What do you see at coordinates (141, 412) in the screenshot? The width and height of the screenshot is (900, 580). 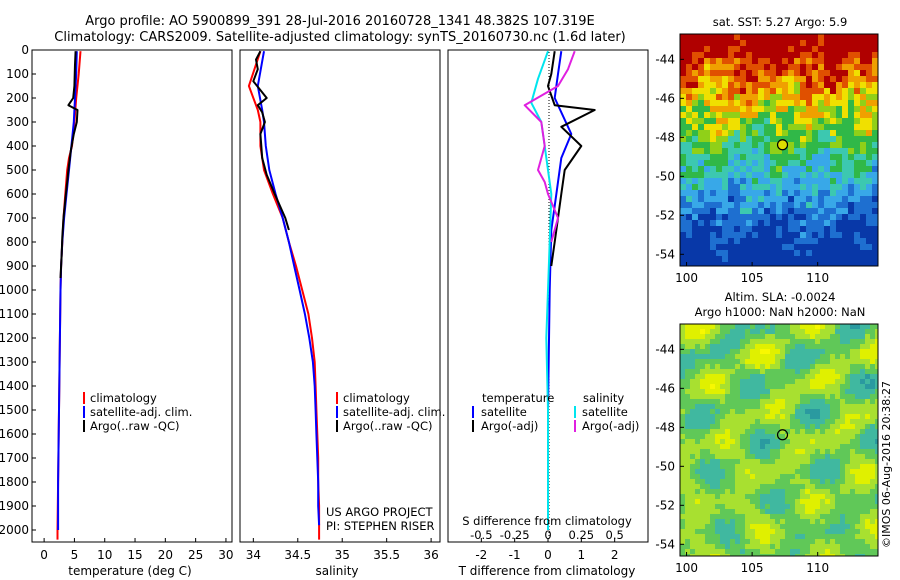 I see `legend-label-satellite: satellite-adj. clim.` at bounding box center [141, 412].